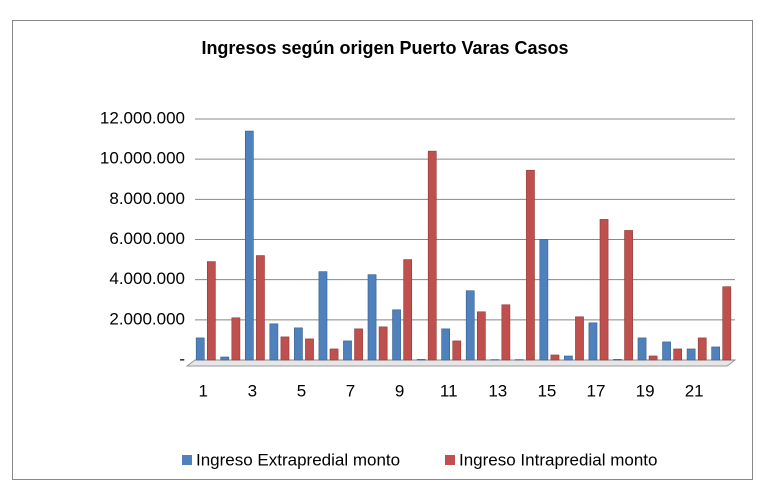 The height and width of the screenshot is (495, 770). Describe the element at coordinates (301, 390) in the screenshot. I see `x-tick-label: 5` at that location.